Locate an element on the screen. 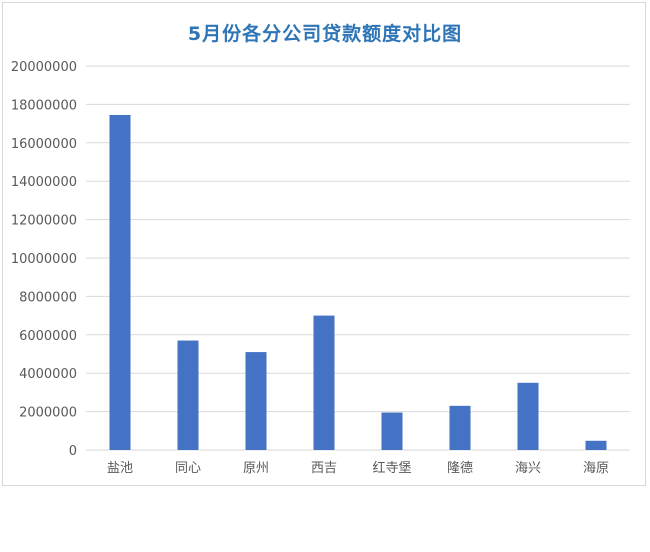 This screenshot has width=650, height=552. y-tick-label: 2000000 is located at coordinates (48, 413).